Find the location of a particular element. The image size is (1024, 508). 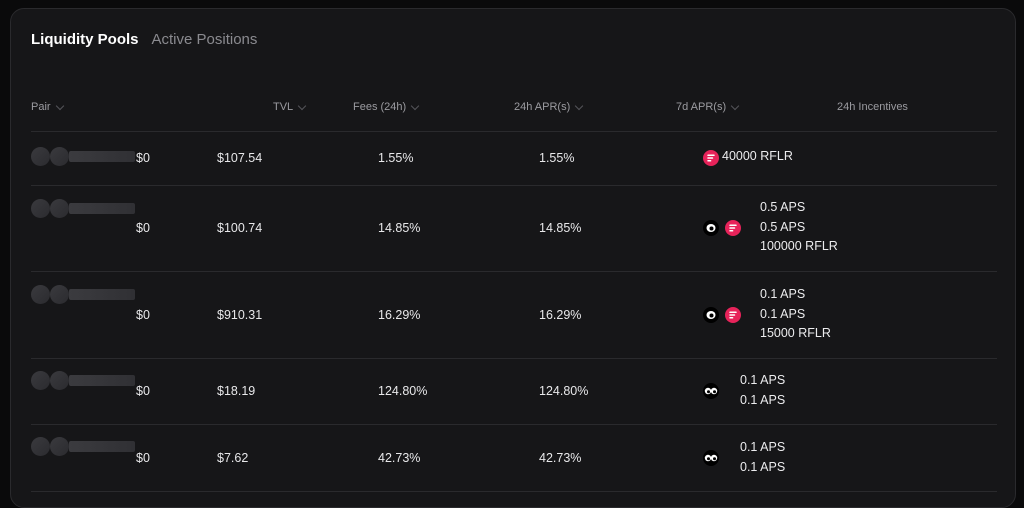

tvl-value: $100.74 is located at coordinates (240, 228).